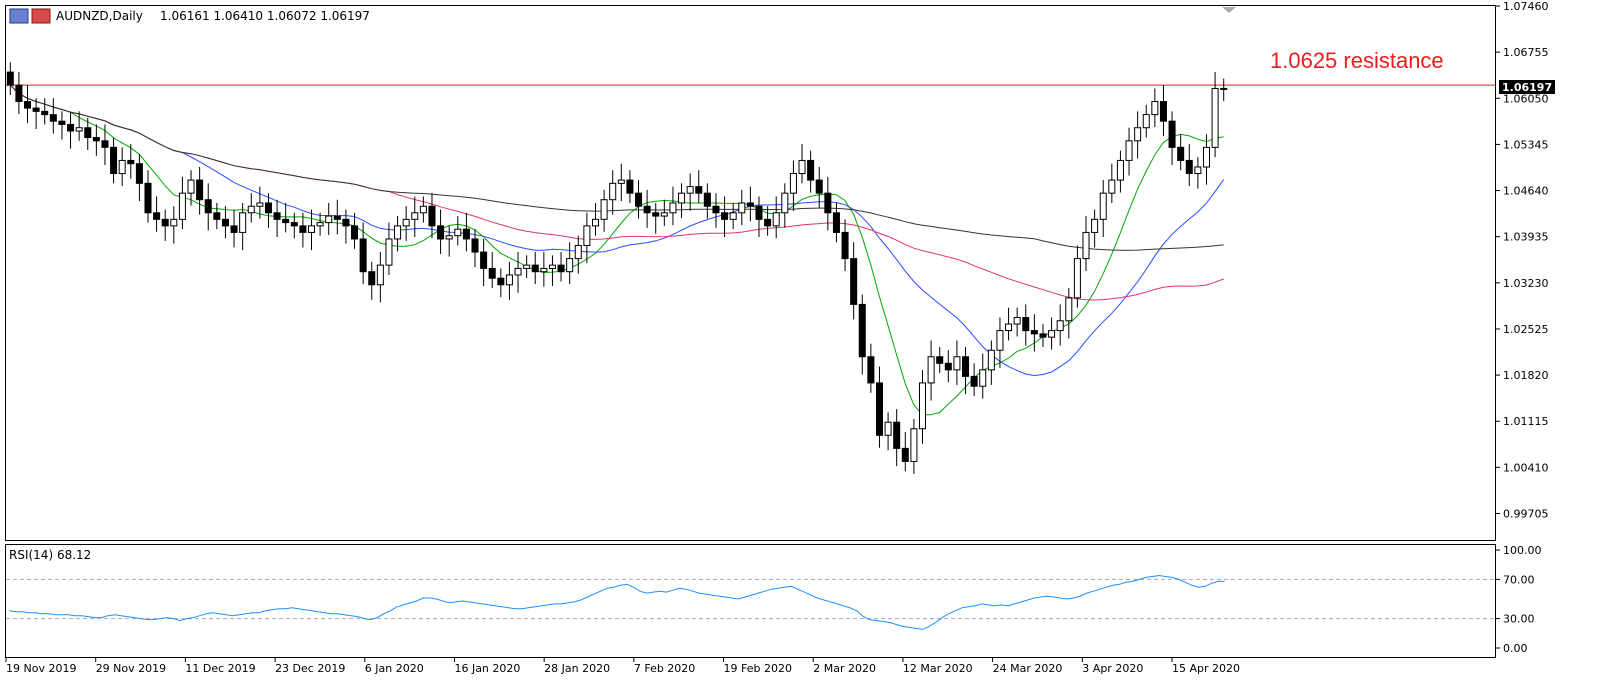 This screenshot has height=698, width=1600. Describe the element at coordinates (1526, 144) in the screenshot. I see `price-tick-label: 1.05345` at that location.